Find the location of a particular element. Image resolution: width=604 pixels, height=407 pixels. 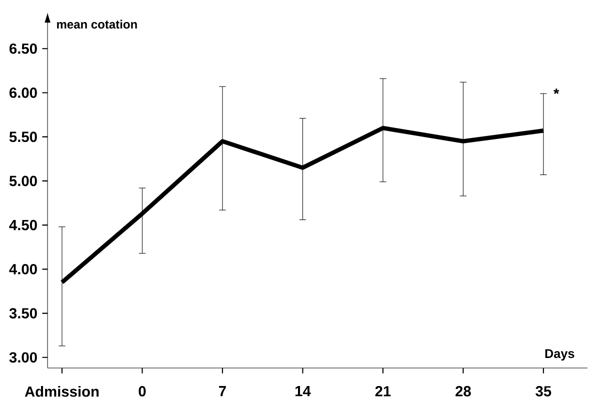

y-tick-label: 3.50 is located at coordinates (23, 313).